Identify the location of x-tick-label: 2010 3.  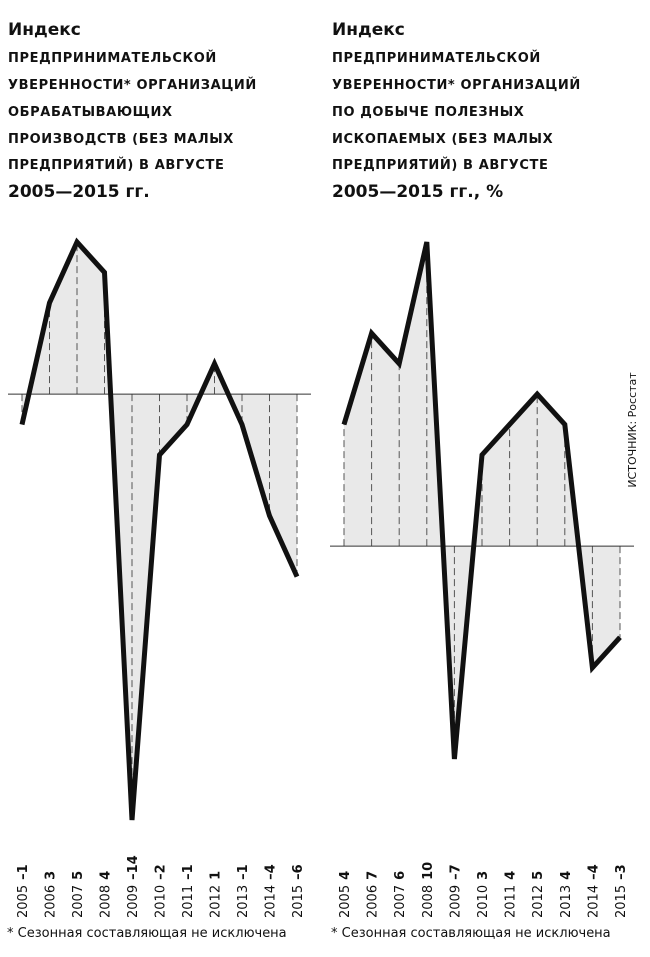
(483, 894).